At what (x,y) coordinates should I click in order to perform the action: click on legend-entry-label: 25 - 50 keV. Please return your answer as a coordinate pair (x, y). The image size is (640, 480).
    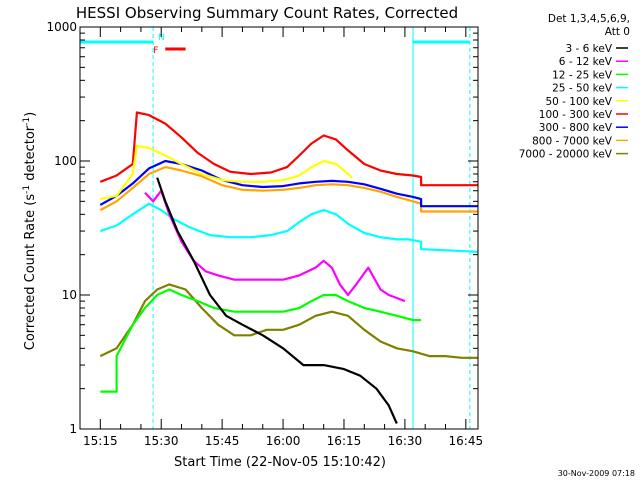
    Looking at the image, I should click on (582, 89).